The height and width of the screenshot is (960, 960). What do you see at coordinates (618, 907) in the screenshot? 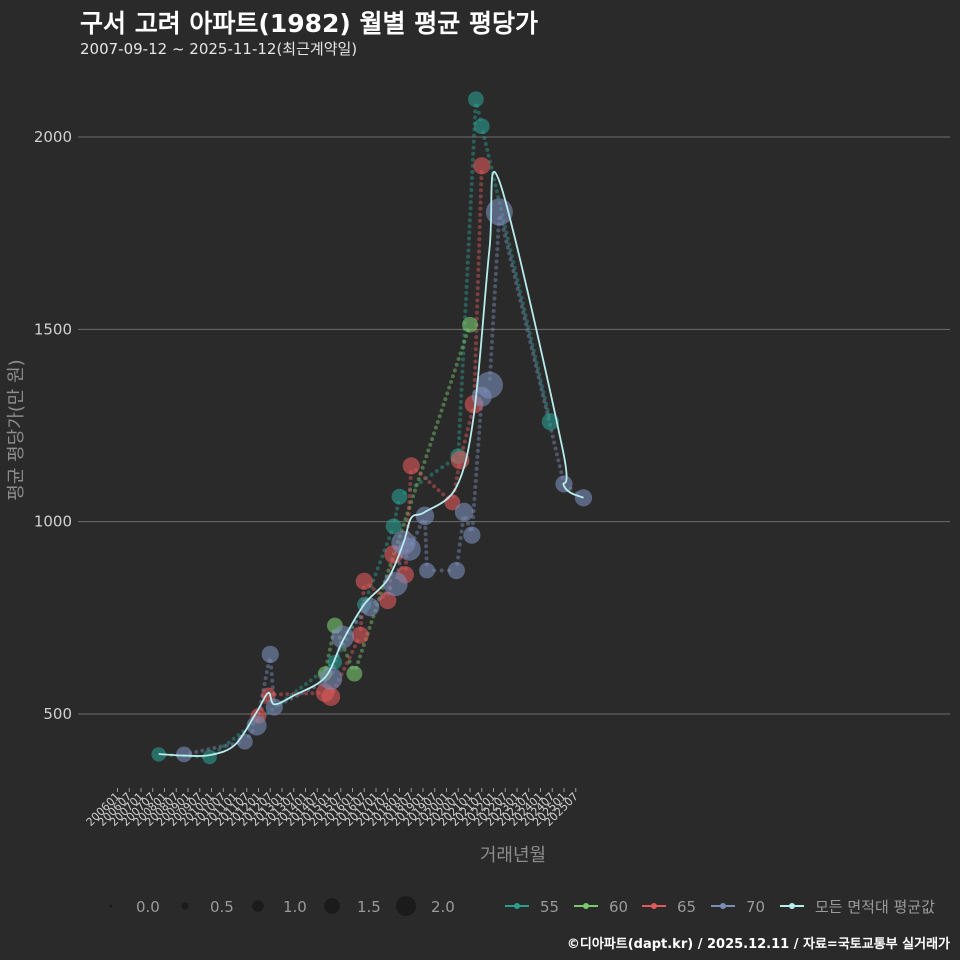
I see `color-legend-label: 60` at bounding box center [618, 907].